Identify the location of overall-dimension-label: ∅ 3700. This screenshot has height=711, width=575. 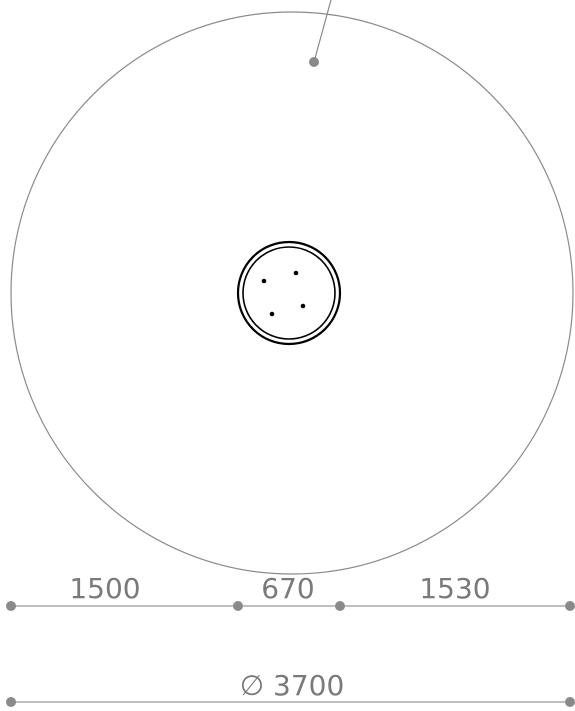
(292, 685).